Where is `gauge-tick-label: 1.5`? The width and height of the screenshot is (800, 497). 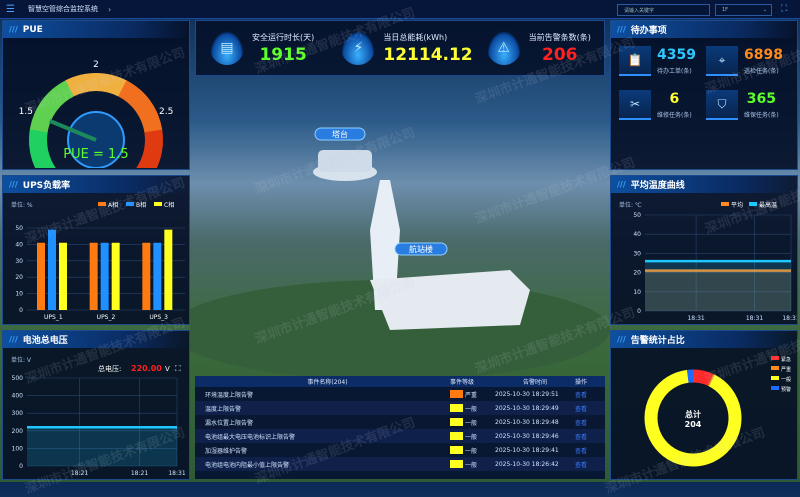 gauge-tick-label: 1.5 is located at coordinates (26, 112).